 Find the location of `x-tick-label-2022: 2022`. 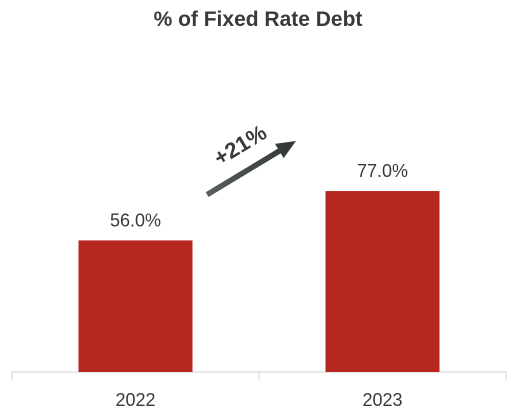

x-tick-label-2022: 2022 is located at coordinates (135, 400).